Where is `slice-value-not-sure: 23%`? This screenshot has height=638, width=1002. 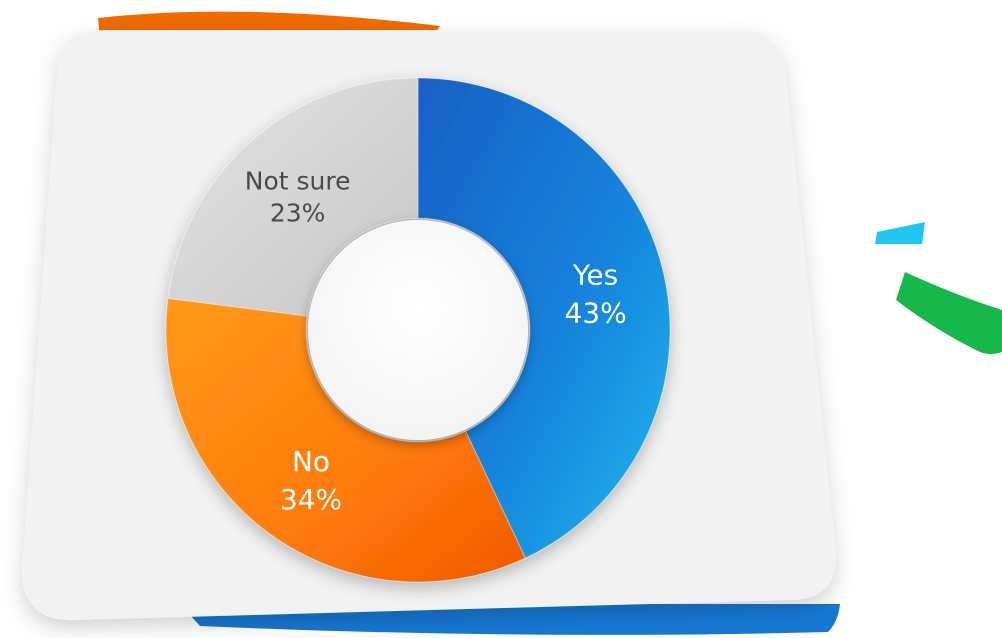
slice-value-not-sure: 23% is located at coordinates (298, 212).